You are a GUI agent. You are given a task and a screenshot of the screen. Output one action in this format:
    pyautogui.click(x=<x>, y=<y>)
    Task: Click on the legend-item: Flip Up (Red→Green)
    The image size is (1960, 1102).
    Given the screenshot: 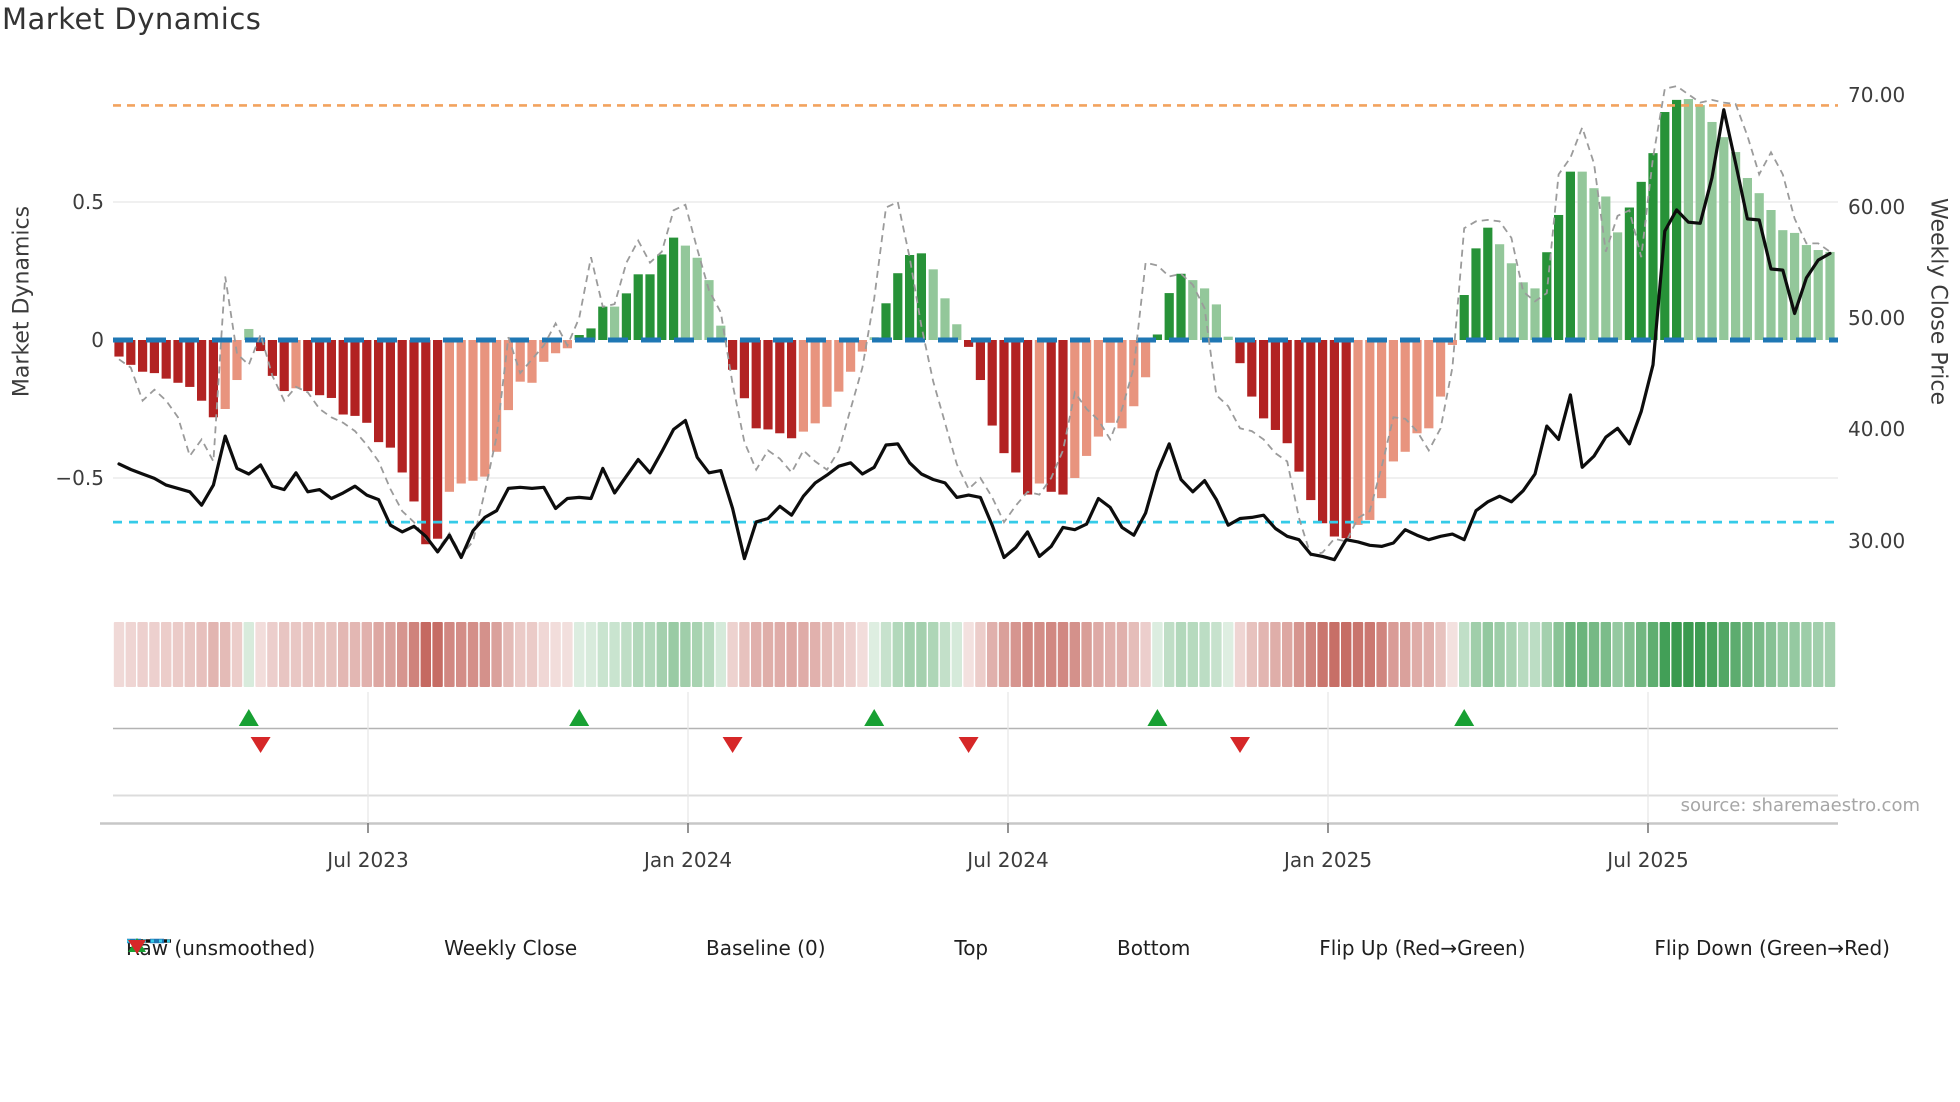 What is the action you would take?
    pyautogui.click(x=827, y=948)
    